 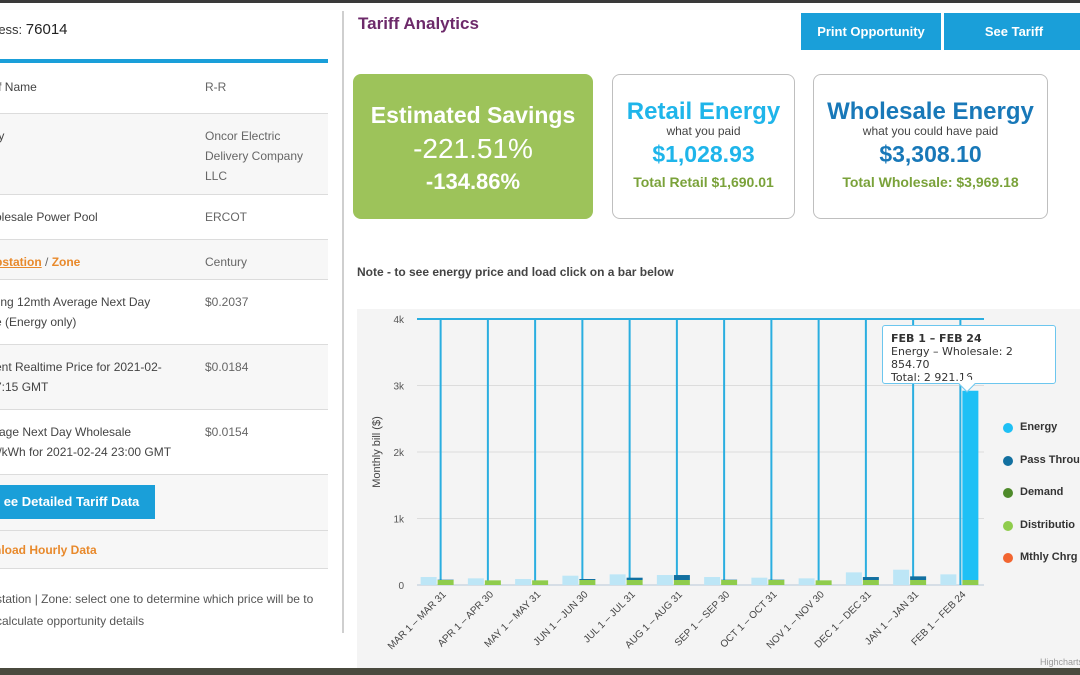 What do you see at coordinates (164, 503) in the screenshot?
I see `detail-button-row: ee Detailed Tariff Data` at bounding box center [164, 503].